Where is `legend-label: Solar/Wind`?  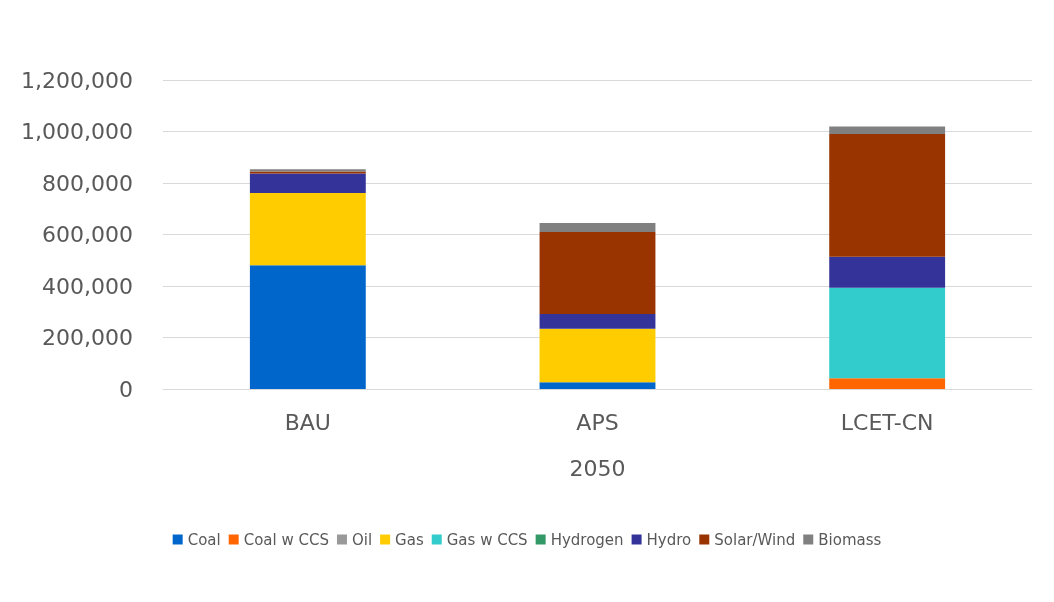 legend-label: Solar/Wind is located at coordinates (755, 539).